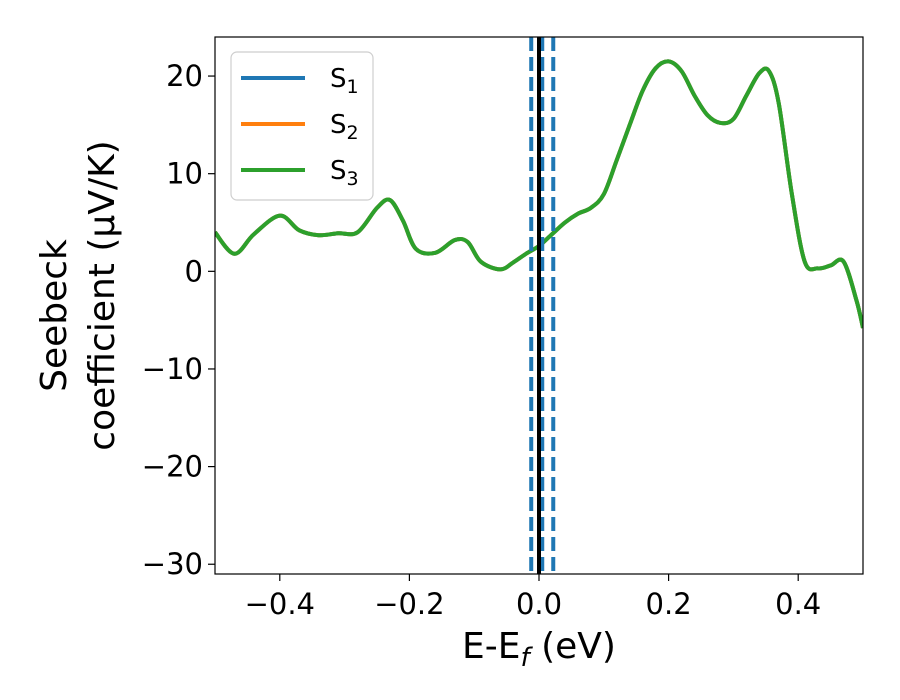 This screenshot has height=700, width=900. I want to click on y-tick-label: −20, so click(172, 467).